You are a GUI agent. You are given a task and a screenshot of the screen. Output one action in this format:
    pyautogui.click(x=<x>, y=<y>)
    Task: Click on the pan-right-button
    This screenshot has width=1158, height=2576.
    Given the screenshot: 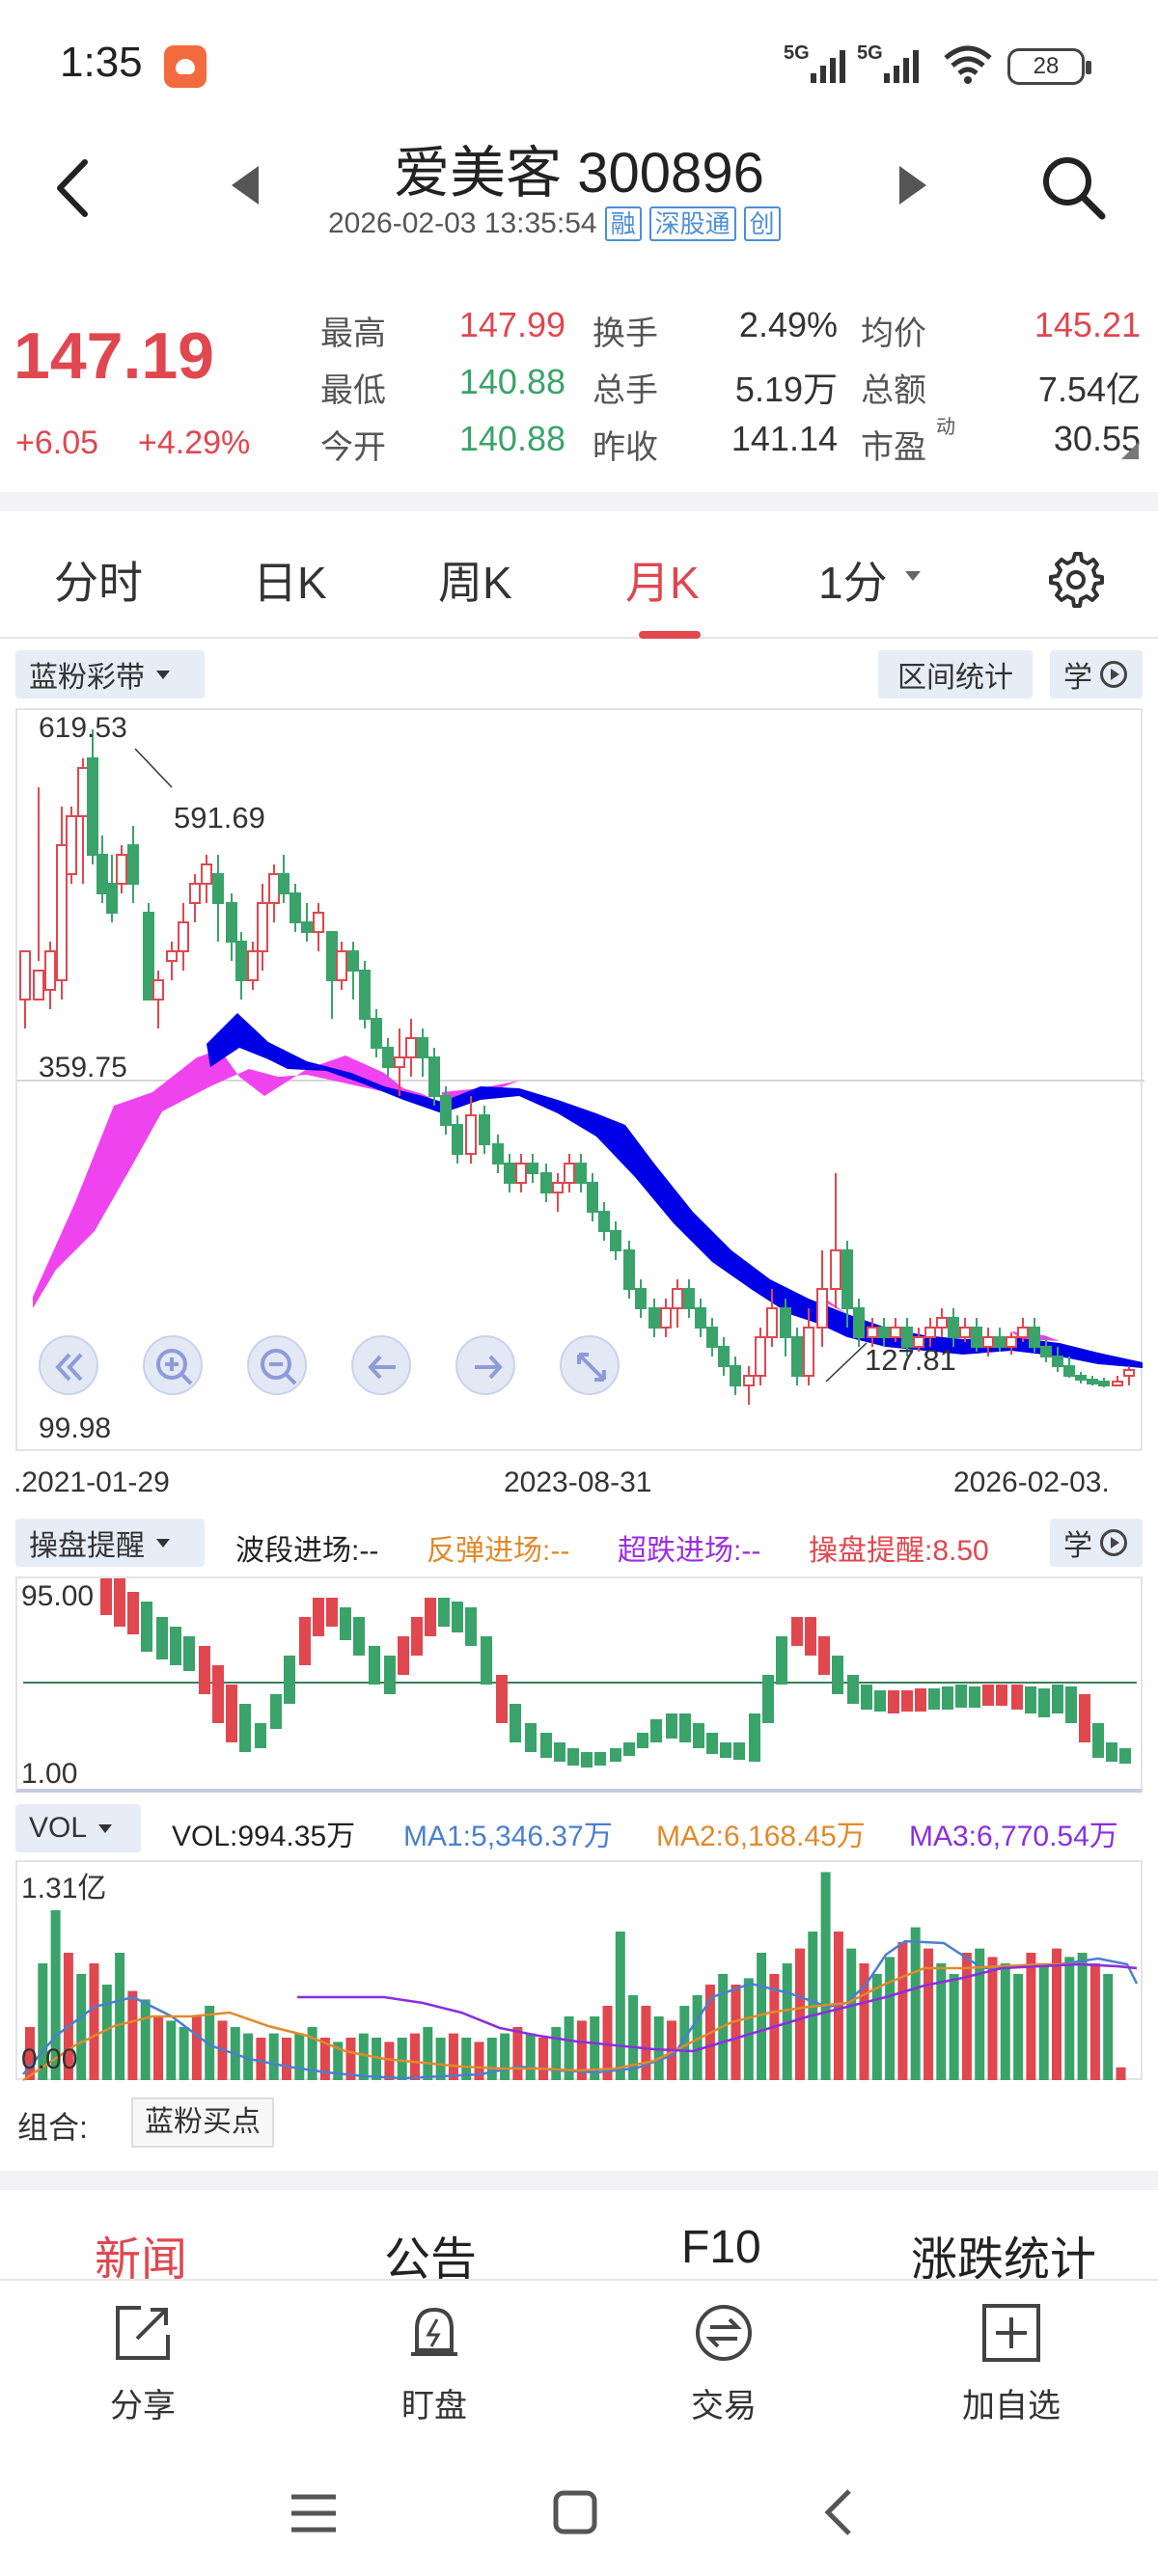 What is the action you would take?
    pyautogui.click(x=485, y=1365)
    